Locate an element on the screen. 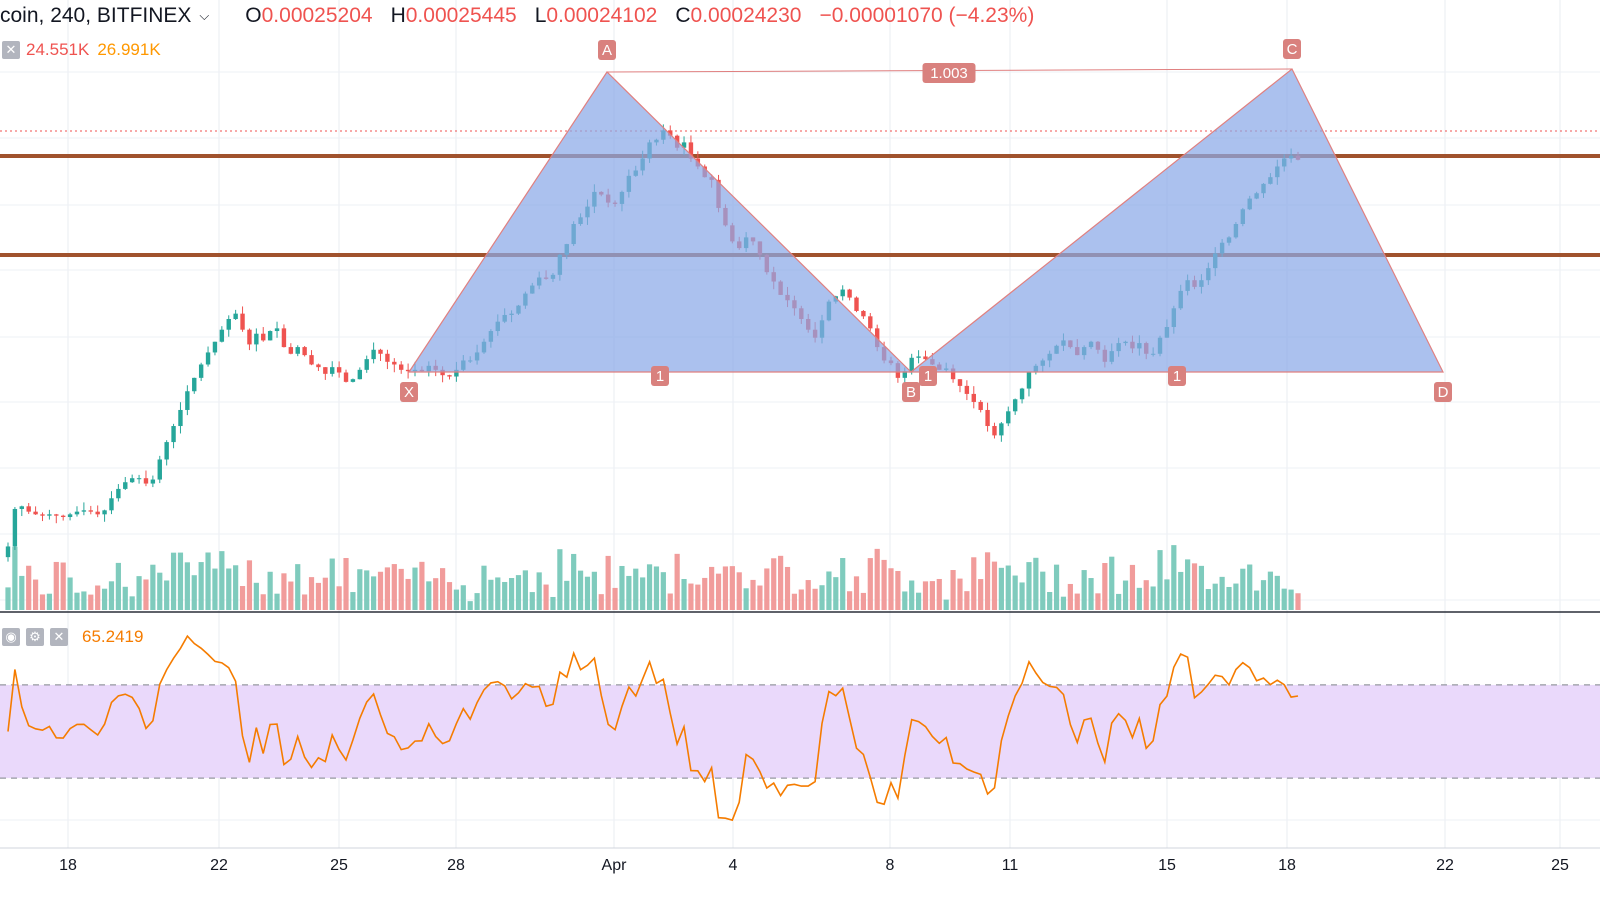 The height and width of the screenshot is (900, 1600). rsi-legend: ◉ ⚙ ✕ 65.2419 is located at coordinates (71, 637).